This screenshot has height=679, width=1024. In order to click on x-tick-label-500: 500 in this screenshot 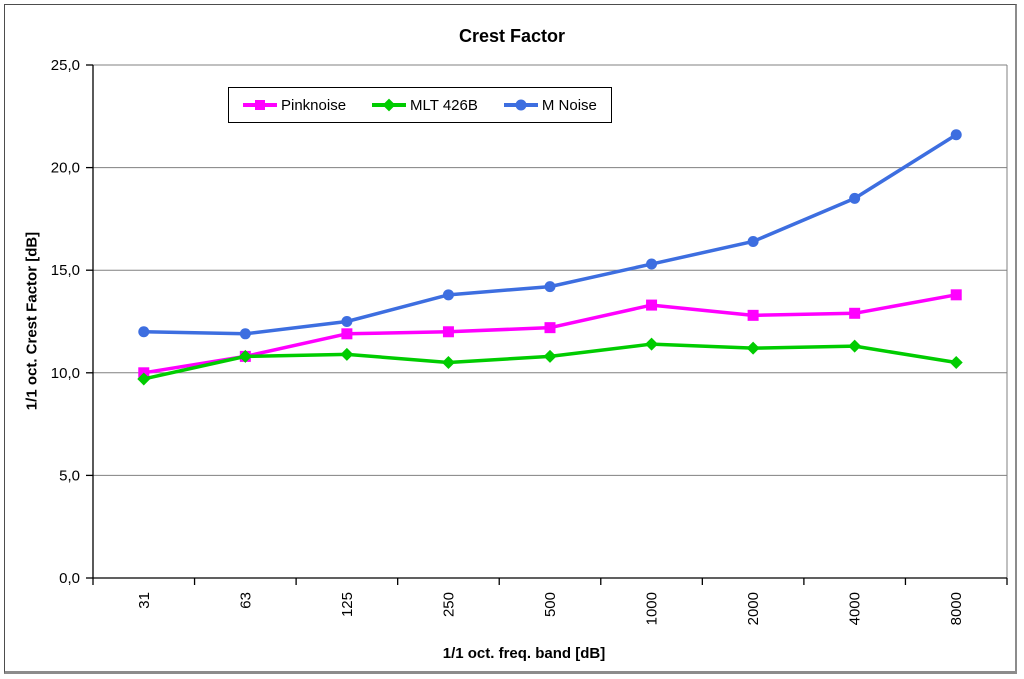, I will do `click(550, 604)`.